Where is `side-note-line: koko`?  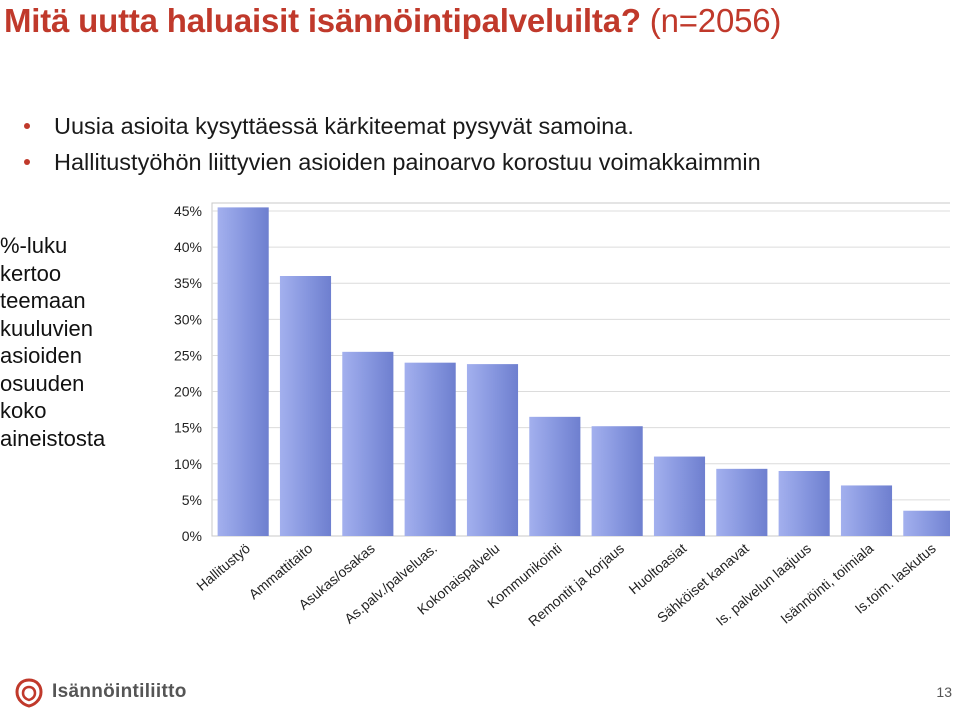
side-note-line: koko is located at coordinates (23, 410).